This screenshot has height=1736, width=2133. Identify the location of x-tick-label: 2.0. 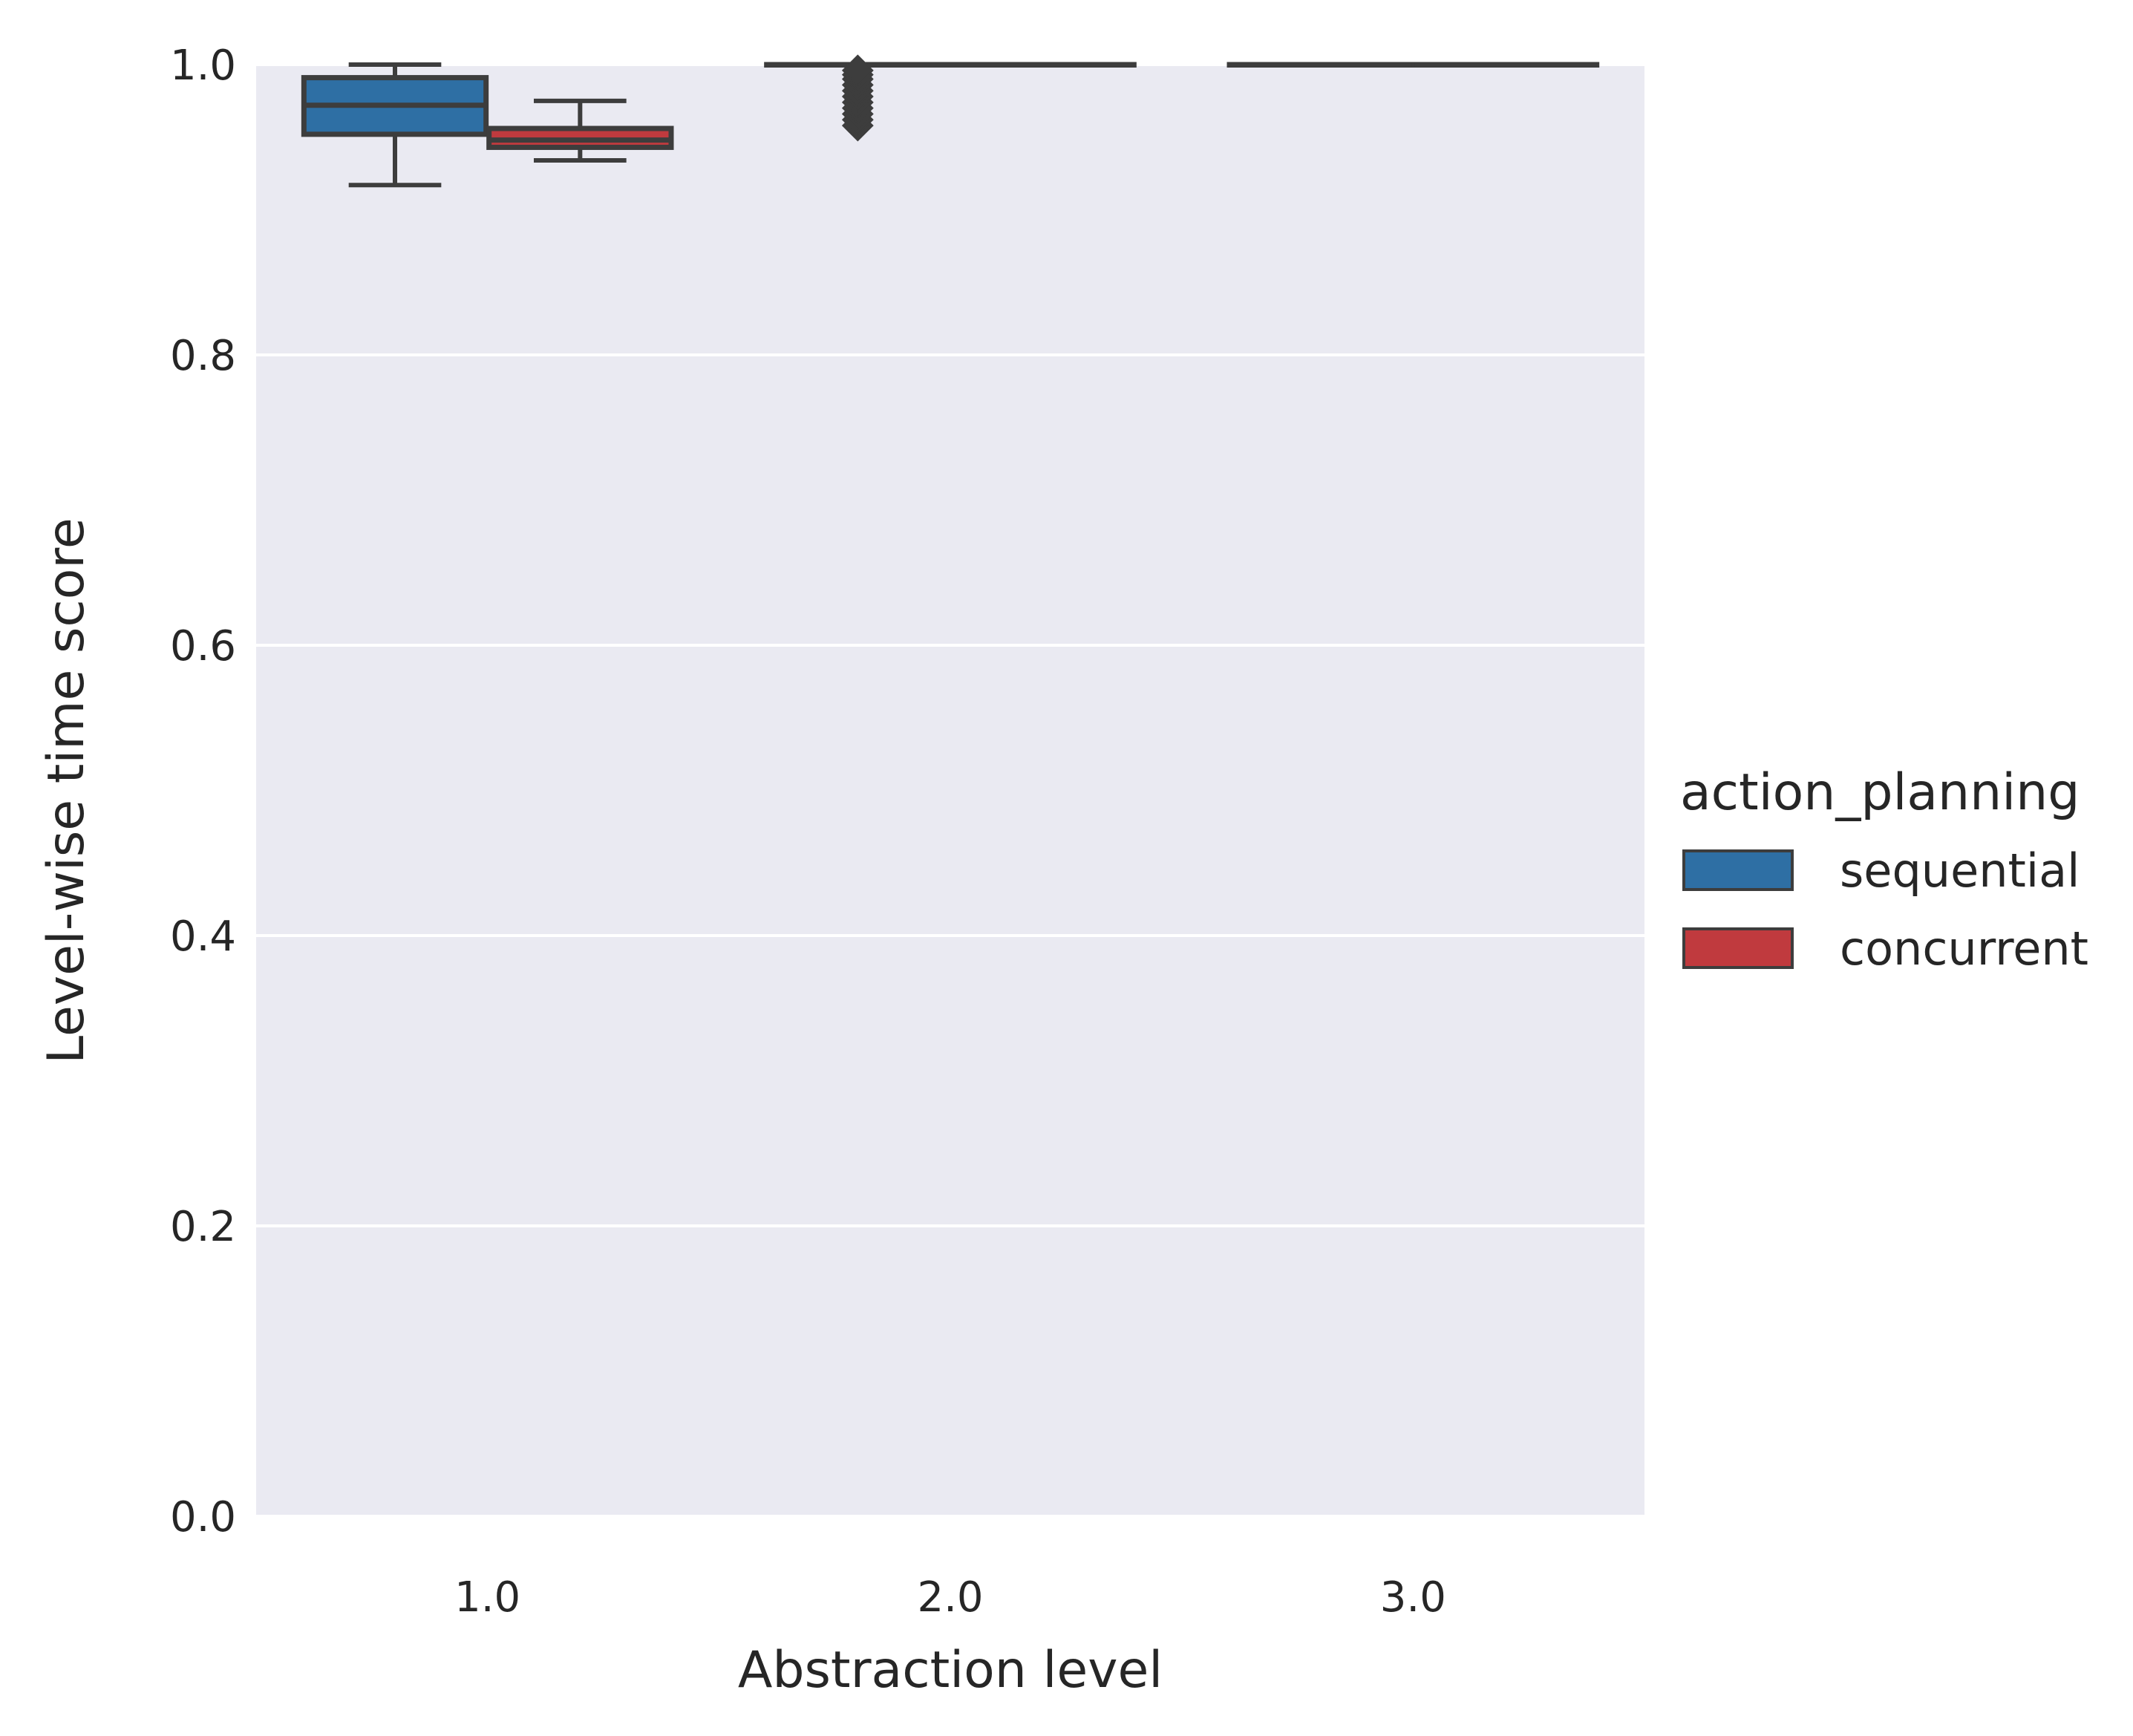
(950, 1597).